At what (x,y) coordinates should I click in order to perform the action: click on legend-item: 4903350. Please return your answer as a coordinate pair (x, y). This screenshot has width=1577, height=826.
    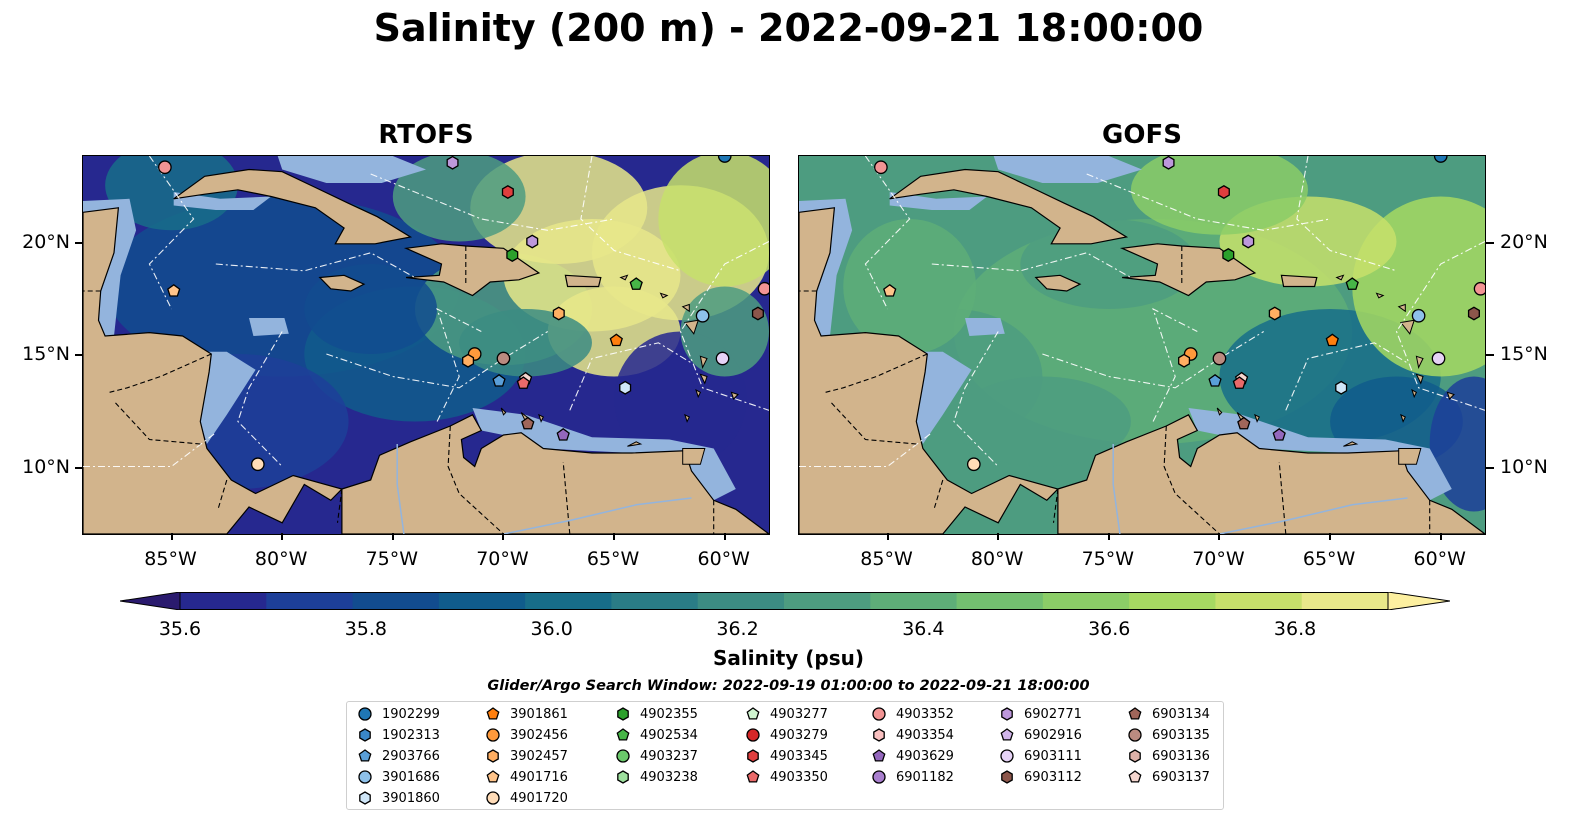
    Looking at the image, I should click on (786, 777).